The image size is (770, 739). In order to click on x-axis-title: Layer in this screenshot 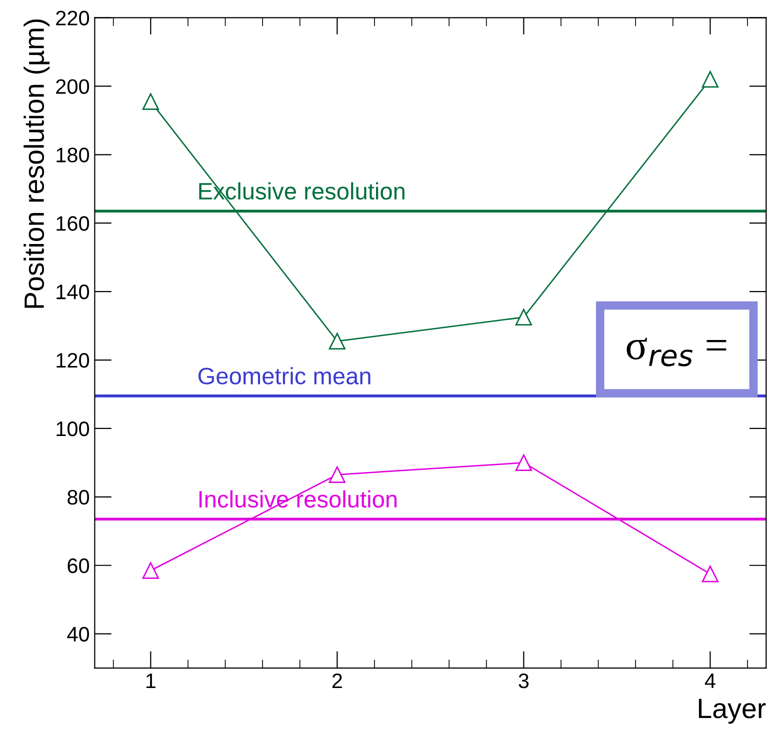, I will do `click(732, 711)`.